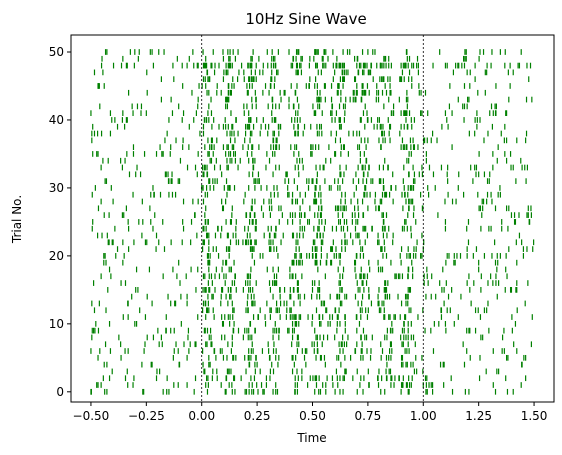  I want to click on x-tick-label: −0.25, so click(146, 416).